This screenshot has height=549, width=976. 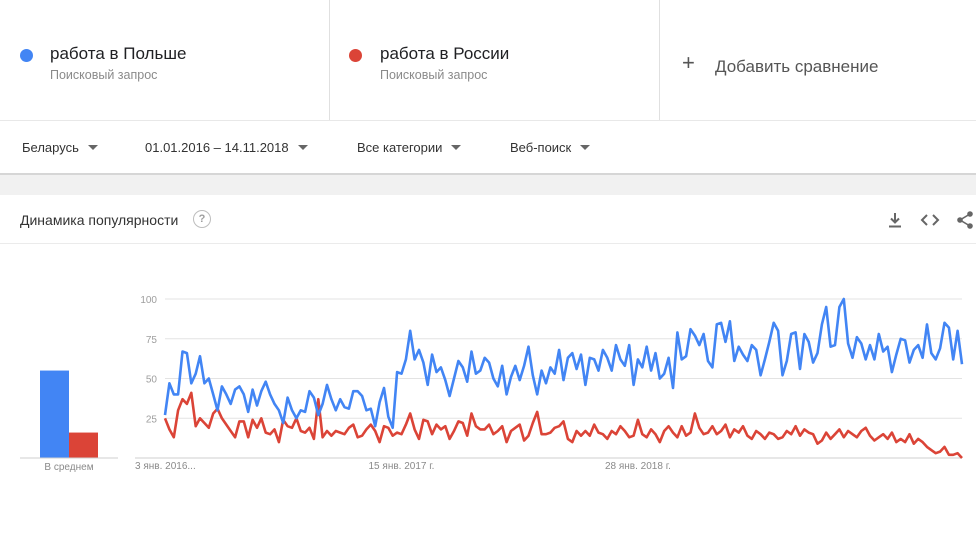 I want to click on card-title: Динамика популярности, so click(x=99, y=220).